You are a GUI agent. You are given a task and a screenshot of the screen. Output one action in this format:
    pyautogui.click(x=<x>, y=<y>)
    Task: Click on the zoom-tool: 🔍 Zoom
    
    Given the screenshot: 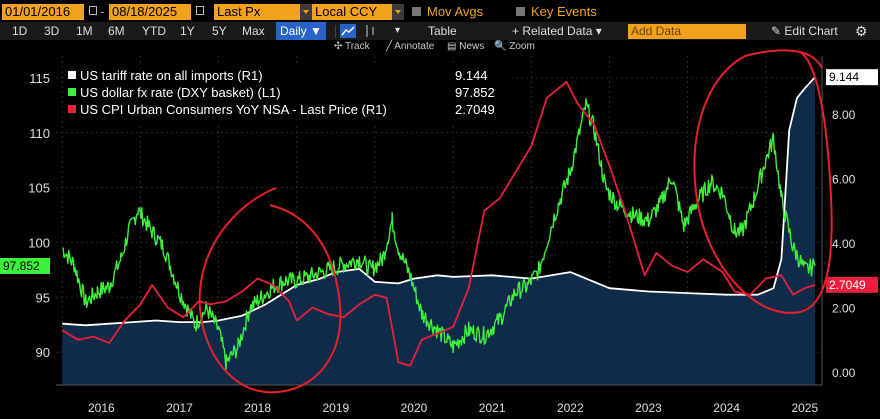 What is the action you would take?
    pyautogui.click(x=514, y=46)
    